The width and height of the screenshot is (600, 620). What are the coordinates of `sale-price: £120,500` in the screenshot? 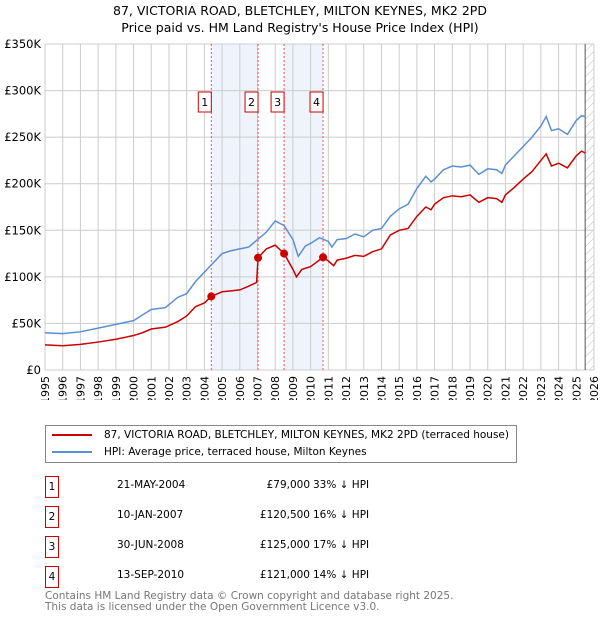 It's located at (284, 515).